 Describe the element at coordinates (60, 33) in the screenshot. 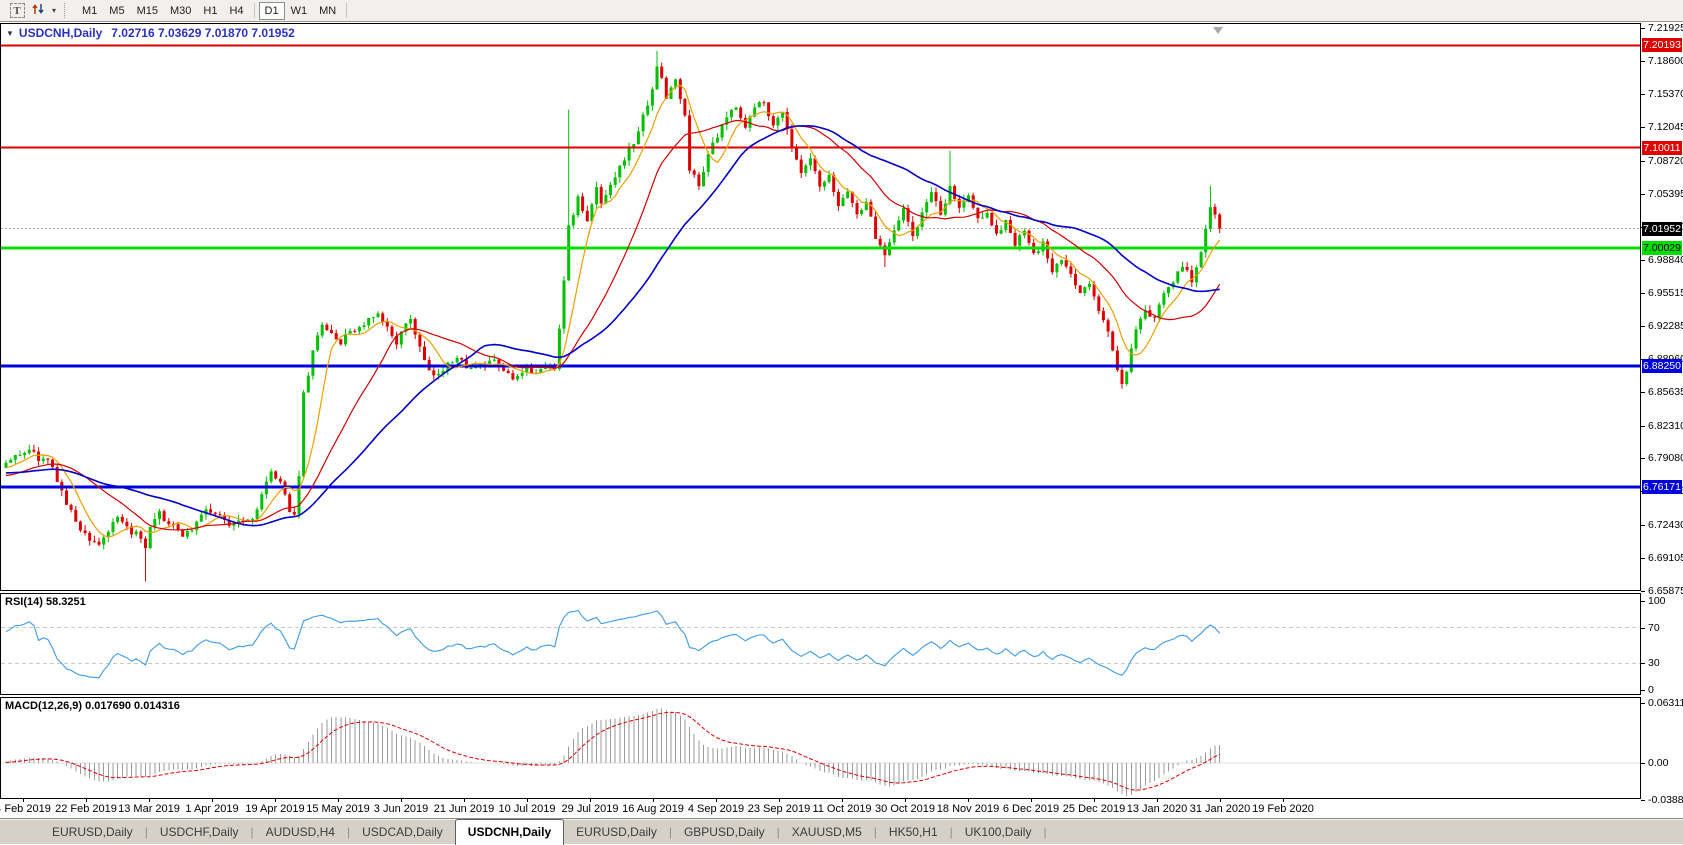

I see `chart-symbol-label: USDCNH,Daily` at that location.